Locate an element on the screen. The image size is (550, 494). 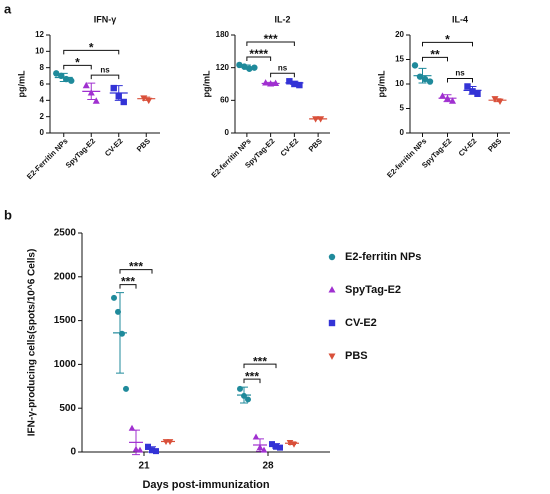
x-axis-label: Days post-immunization is located at coordinates (205, 485).